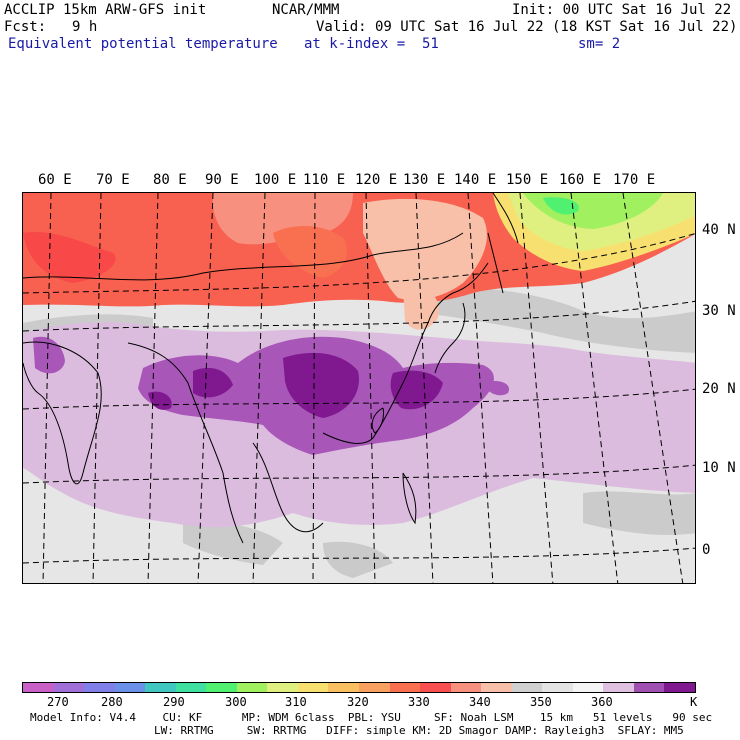 Image resolution: width=740 pixels, height=740 pixels. What do you see at coordinates (105, 10) in the screenshot?
I see `model-title: ACCLIP 15km ARW-GFS init` at bounding box center [105, 10].